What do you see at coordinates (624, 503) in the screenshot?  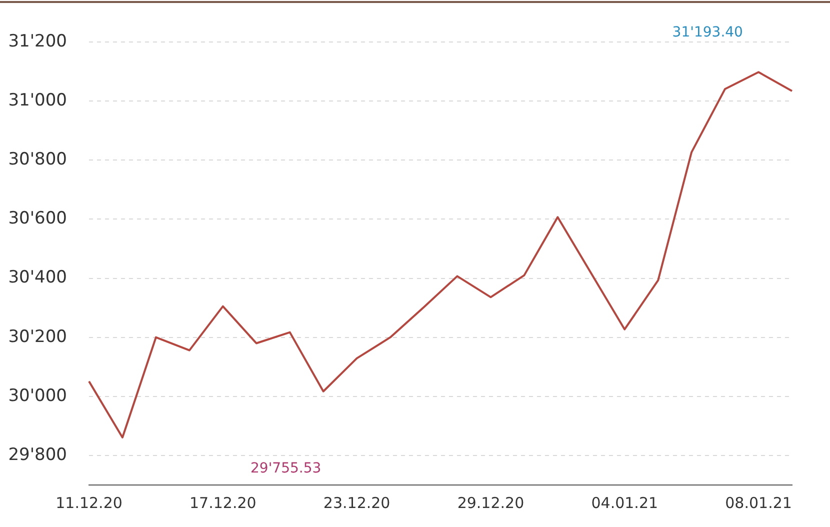 I see `x-tick-label: 04.01.21` at bounding box center [624, 503].